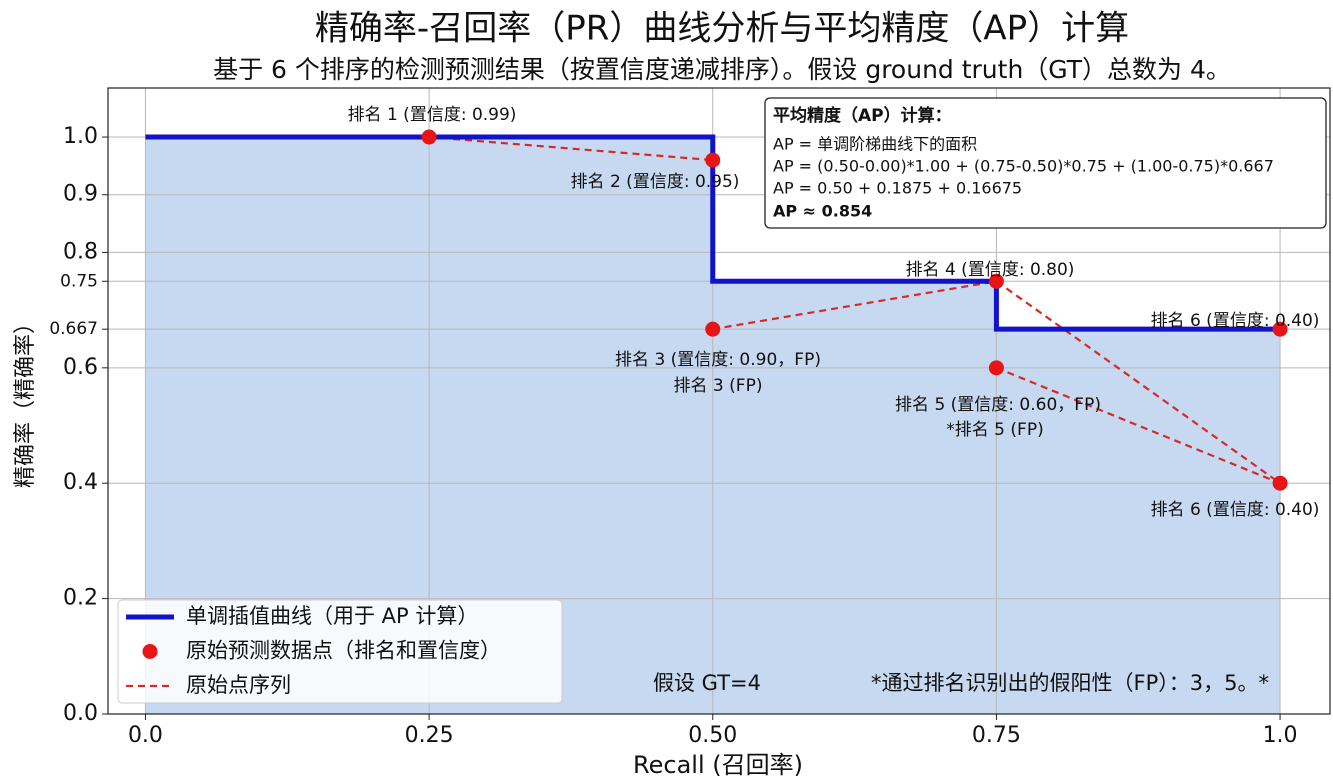 The image size is (1333, 784). What do you see at coordinates (150, 651) in the screenshot?
I see `legend-swatch` at bounding box center [150, 651].